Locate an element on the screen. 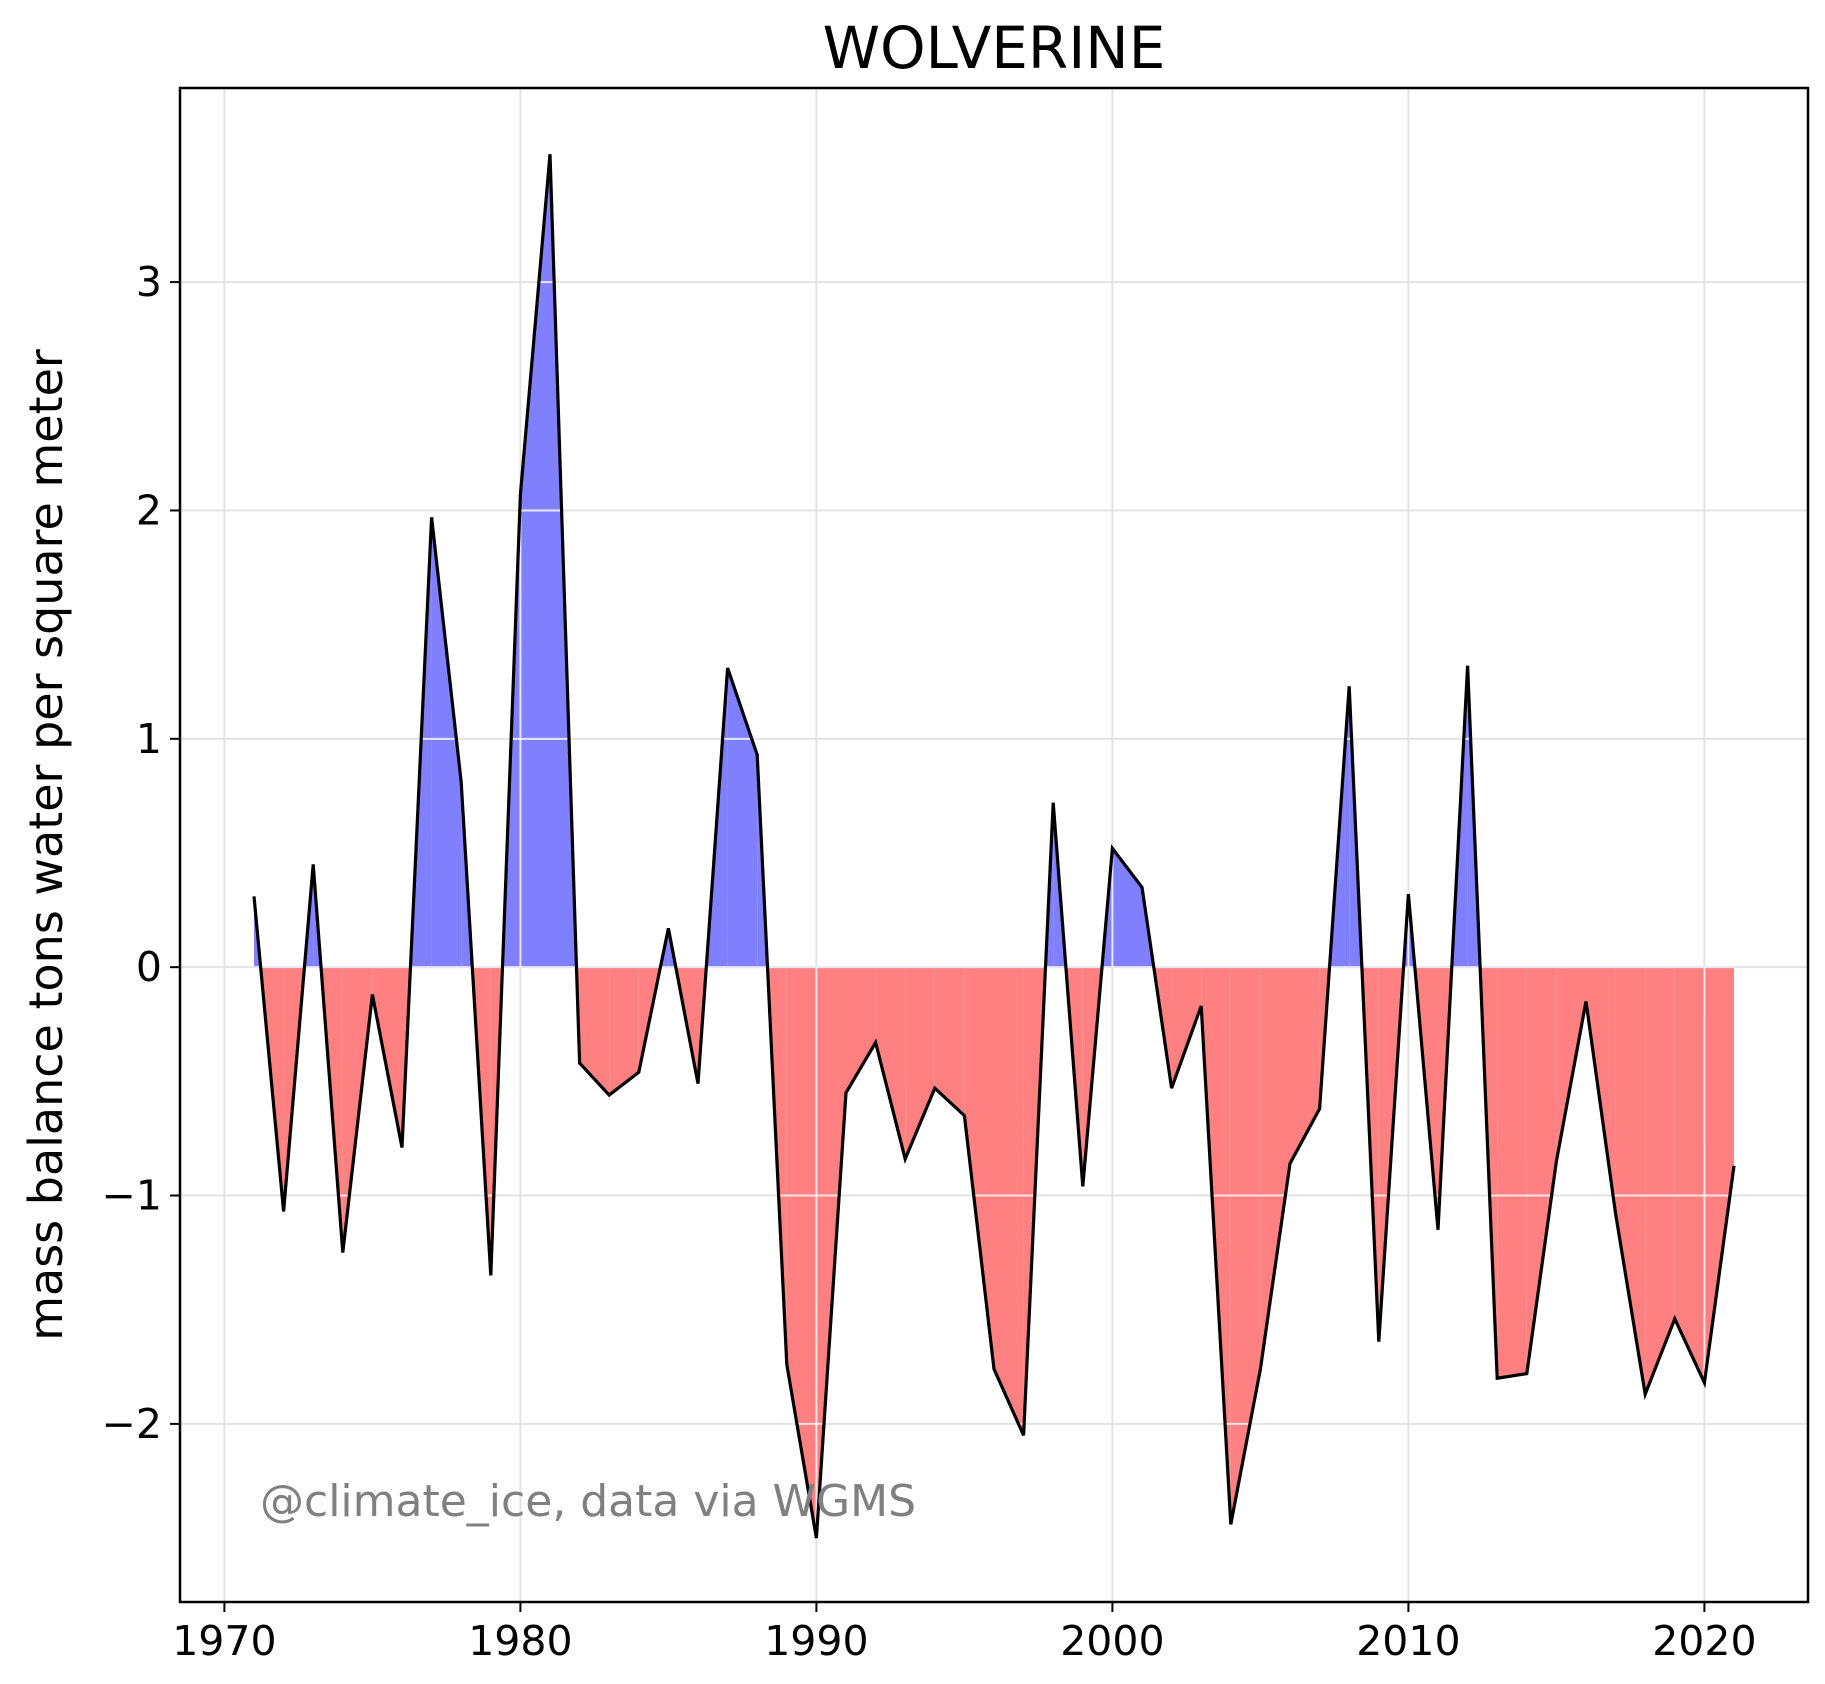  chart-title: WOLVERINE is located at coordinates (994, 48).